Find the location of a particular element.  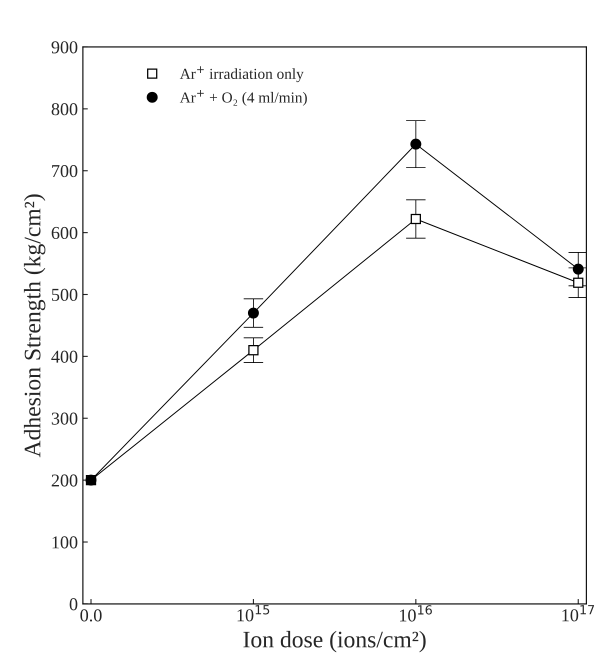

y-tick-label: 700 is located at coordinates (65, 171).